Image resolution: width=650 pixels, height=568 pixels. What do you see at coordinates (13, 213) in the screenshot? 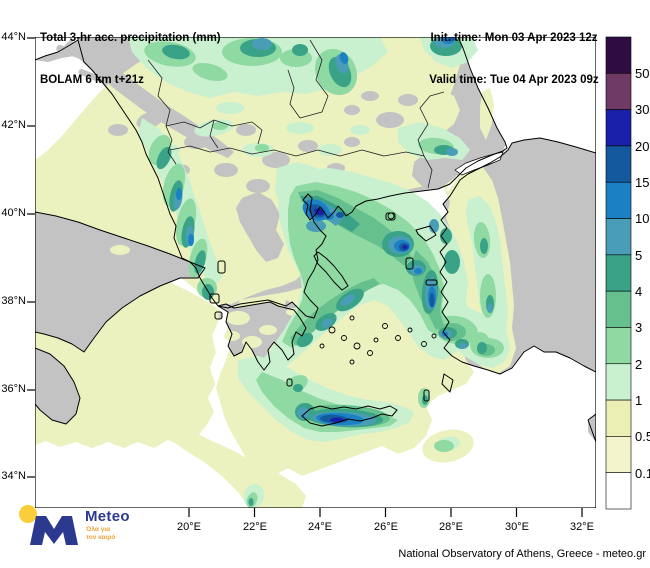
I see `lat-label-40n: 40°N` at bounding box center [13, 213].